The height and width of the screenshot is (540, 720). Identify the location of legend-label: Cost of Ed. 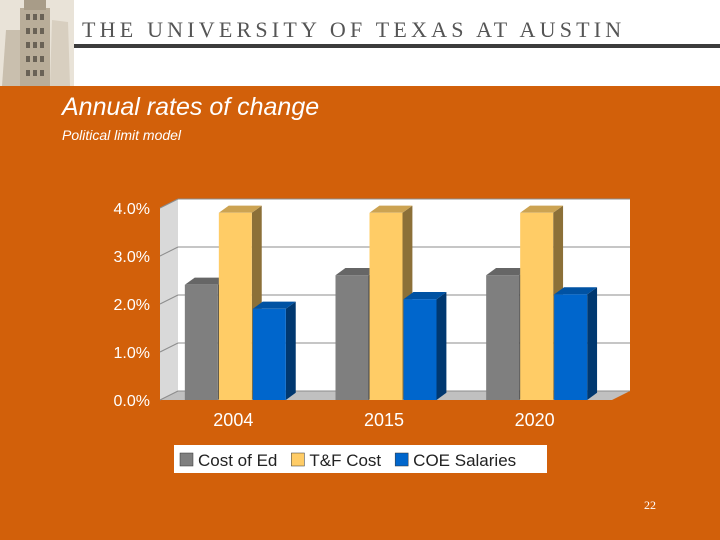
(237, 460).